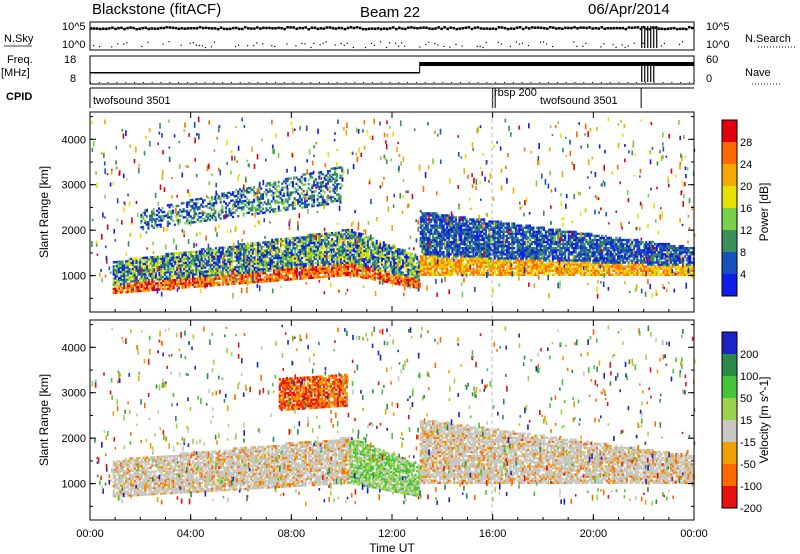 The image size is (800, 554). I want to click on freq-tick-low: 8, so click(73, 79).